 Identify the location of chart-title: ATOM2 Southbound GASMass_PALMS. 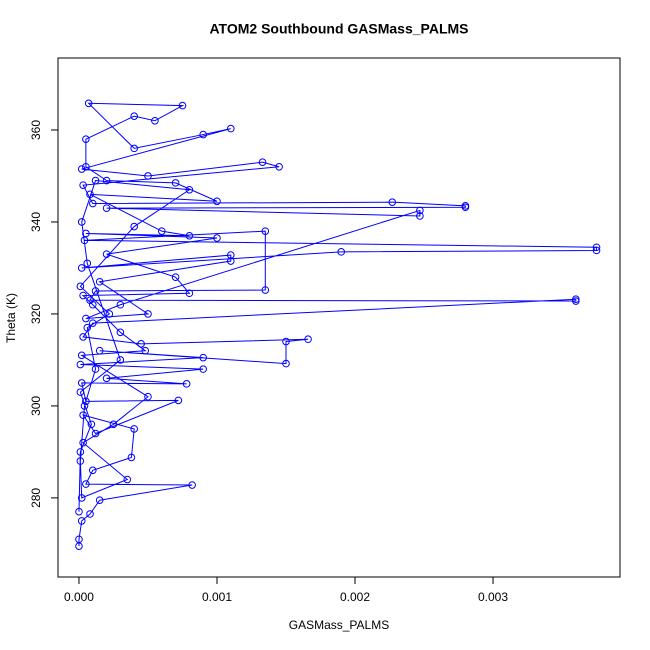
(338, 29).